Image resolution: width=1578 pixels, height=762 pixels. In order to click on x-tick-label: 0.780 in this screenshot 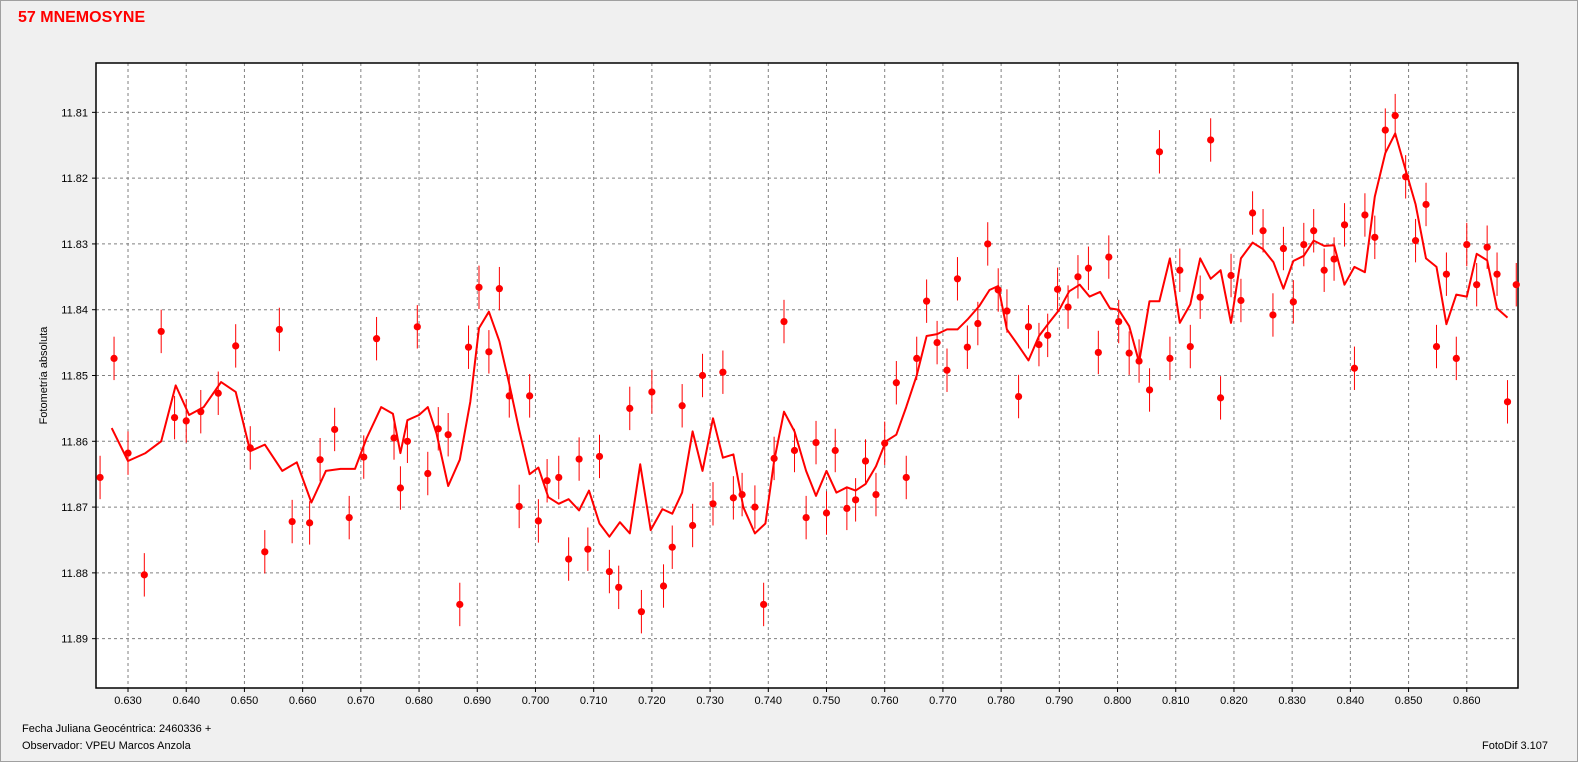, I will do `click(1001, 701)`.